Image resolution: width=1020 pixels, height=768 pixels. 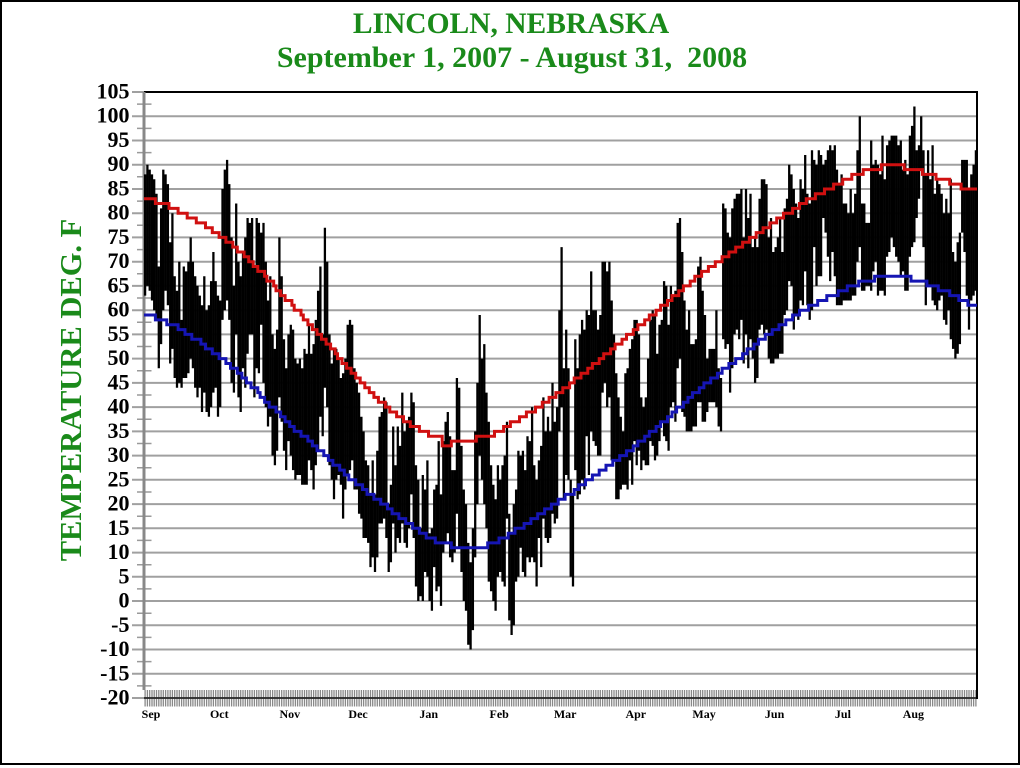 I want to click on svg-text: 95, so click(x=119, y=139).